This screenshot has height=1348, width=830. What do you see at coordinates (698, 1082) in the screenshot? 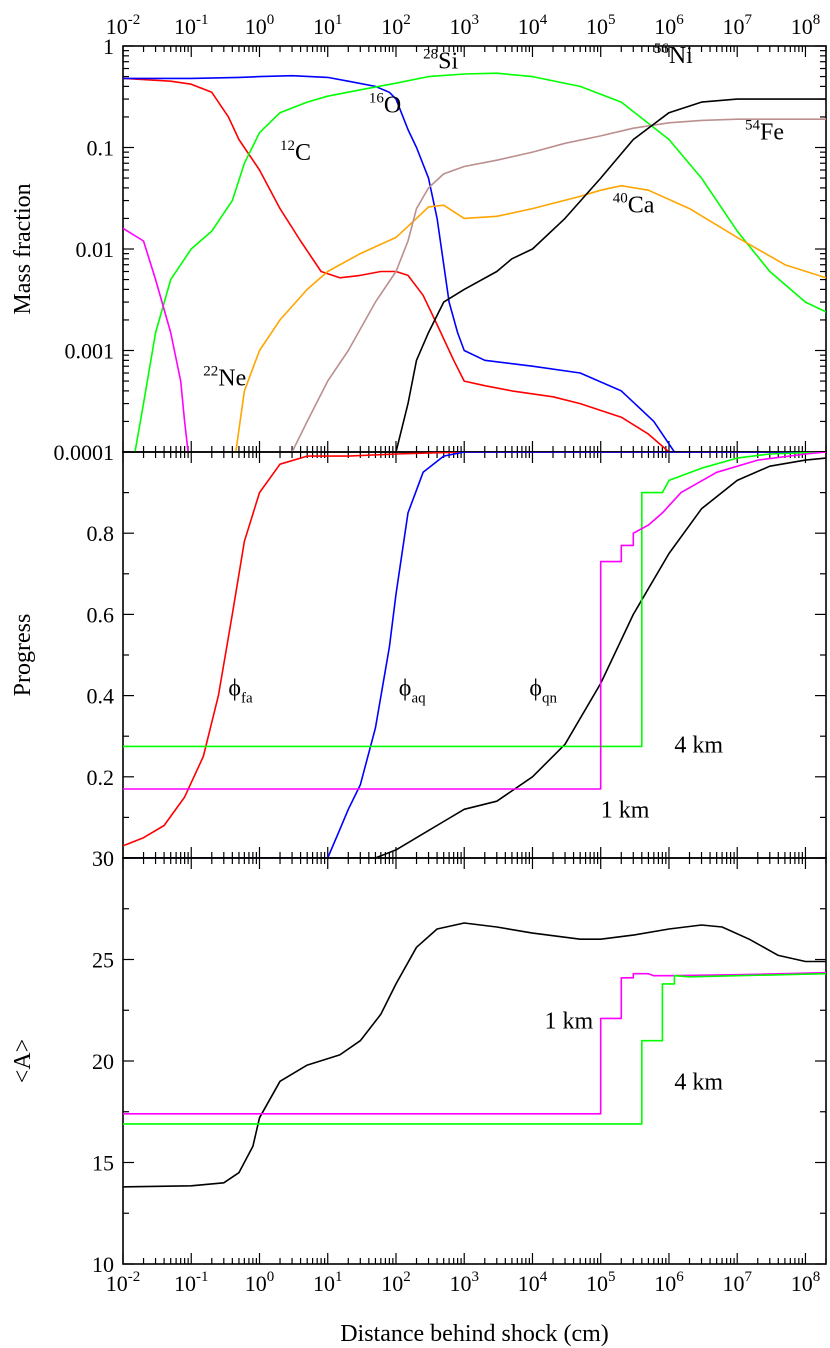
I see `bottom-annotation: 4 km` at bounding box center [698, 1082].